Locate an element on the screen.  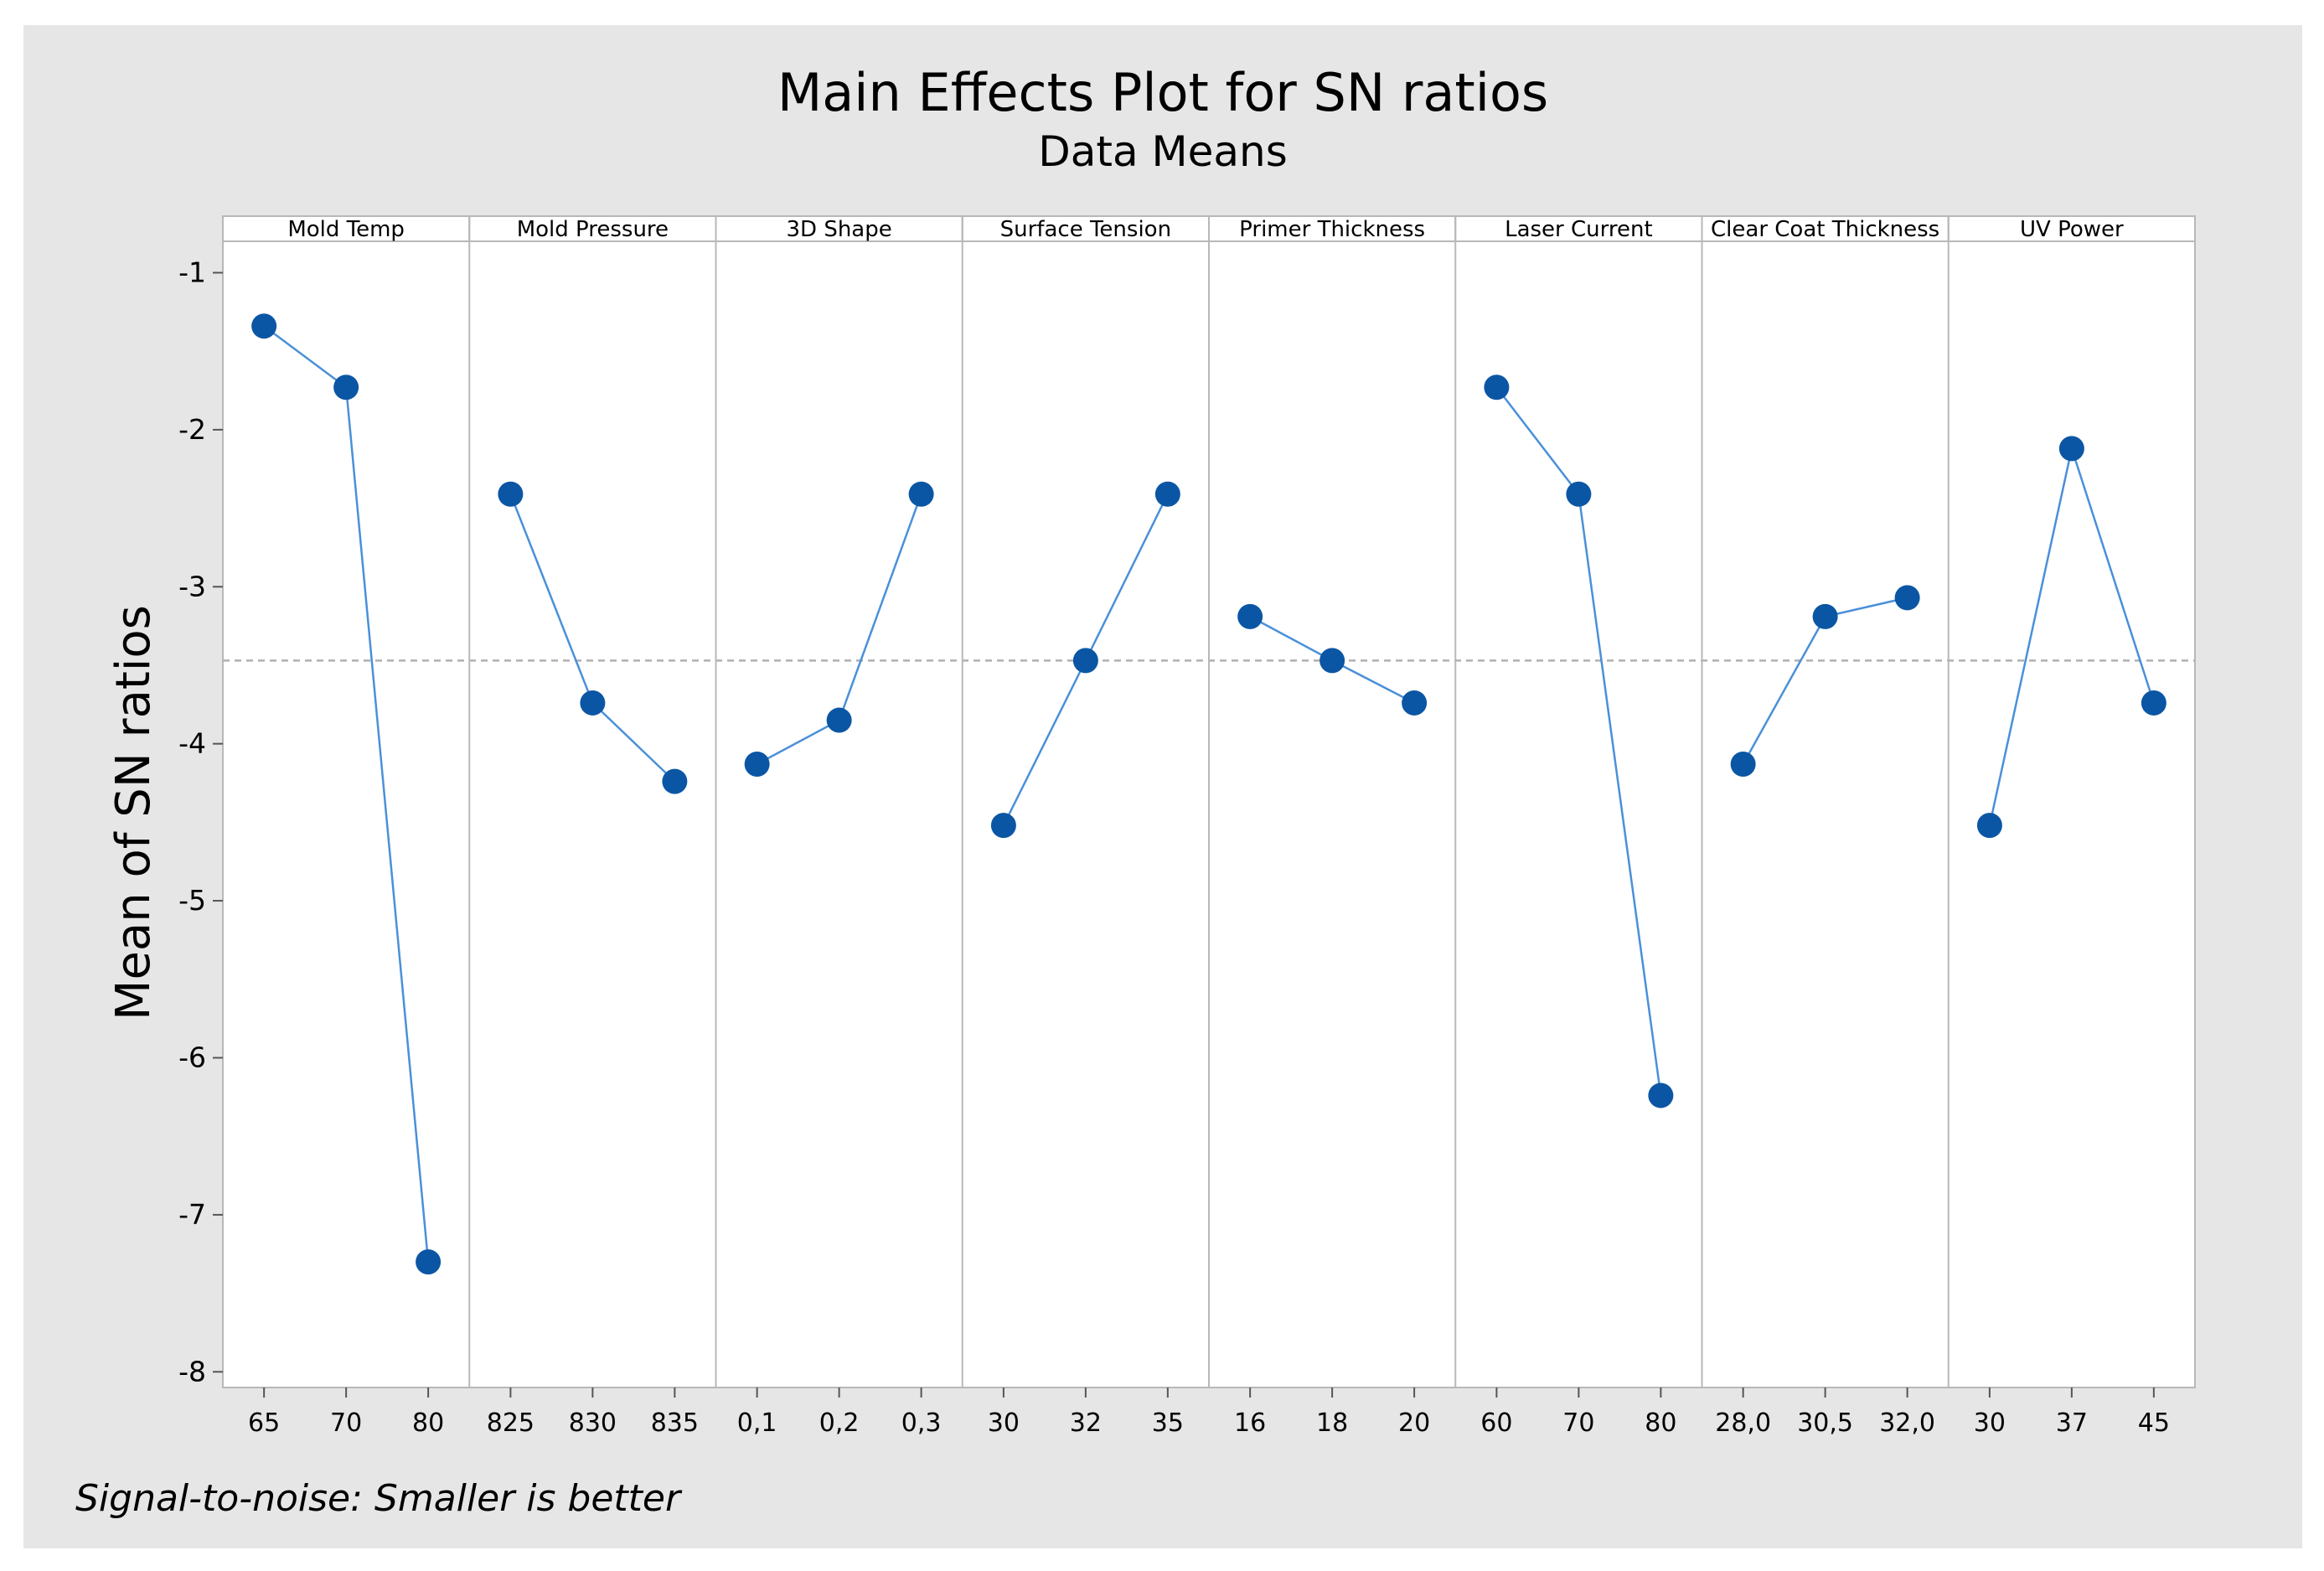
footnote: Signal-to-noise: Smaller is better is located at coordinates (379, 1498).